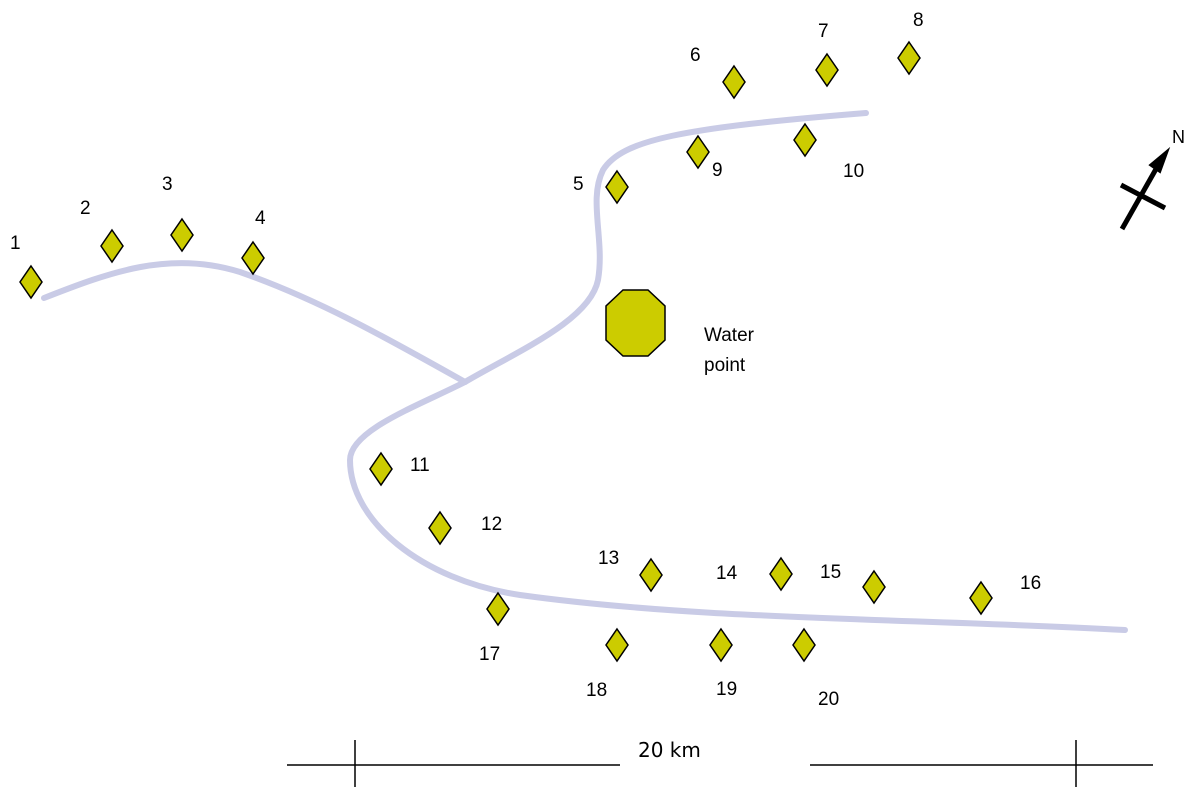 The width and height of the screenshot is (1193, 787). I want to click on site-label-9: 9, so click(717, 170).